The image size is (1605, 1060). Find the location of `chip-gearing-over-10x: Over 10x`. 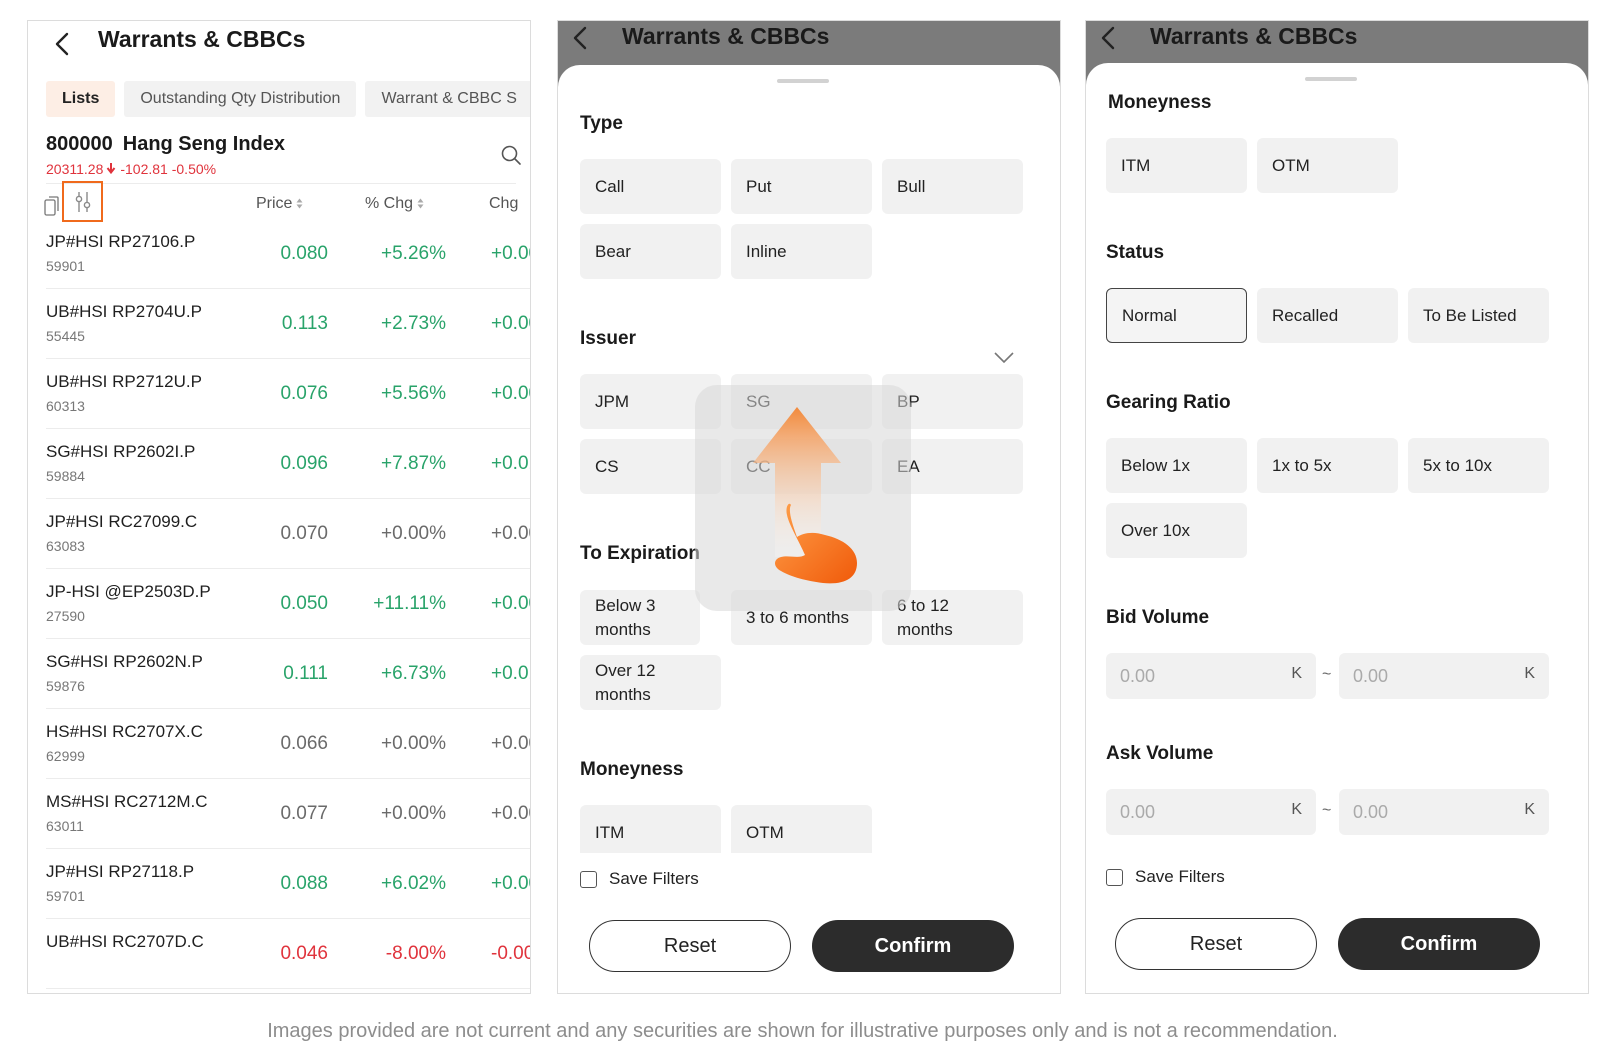

chip-gearing-over-10x: Over 10x is located at coordinates (1176, 530).